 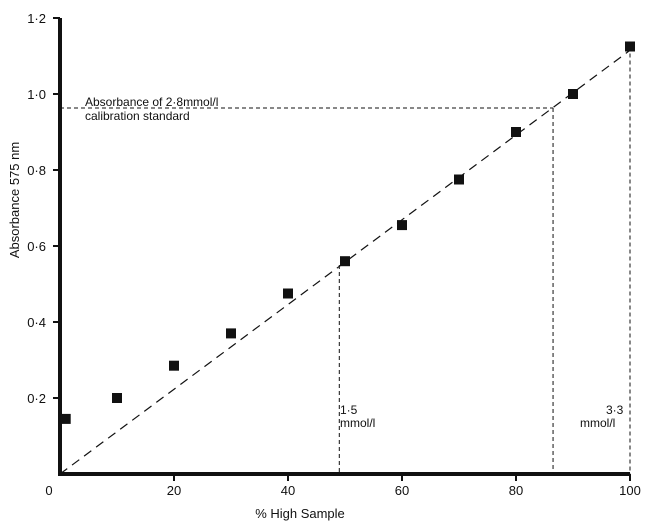 What do you see at coordinates (597, 423) in the screenshot?
I see `high-unit-annotation: mmol/l` at bounding box center [597, 423].